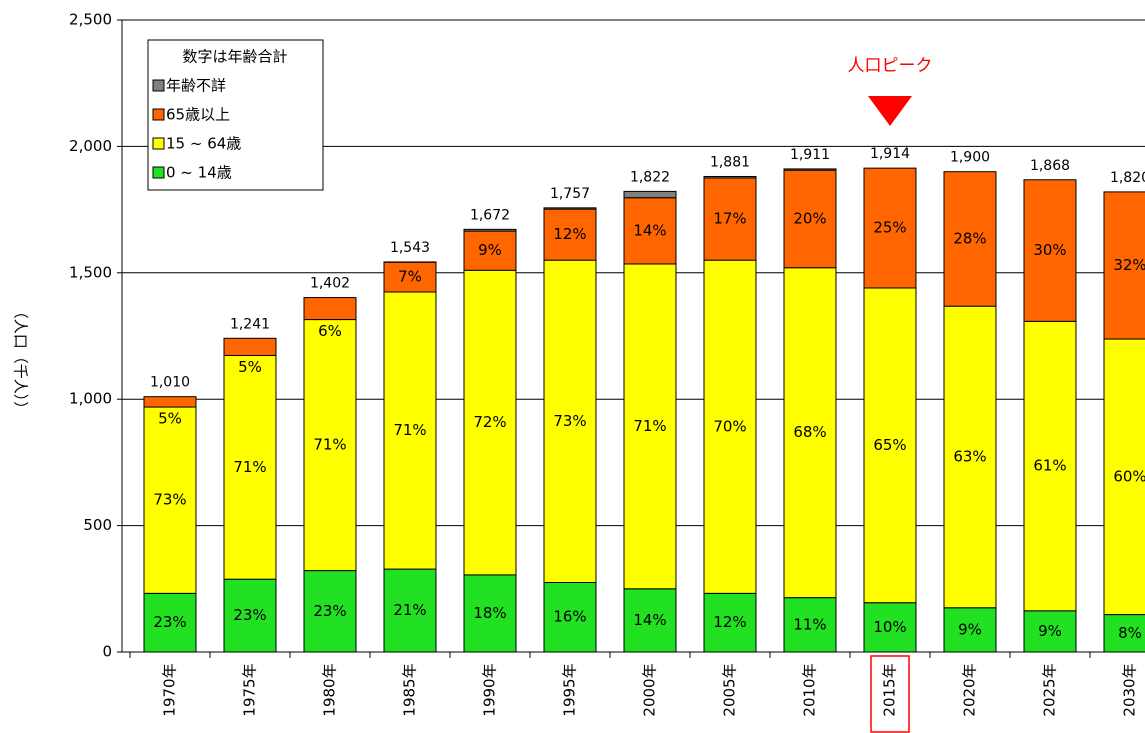 This screenshot has height=733, width=1145. I want to click on y-tick-label: 1,500, so click(90, 272).